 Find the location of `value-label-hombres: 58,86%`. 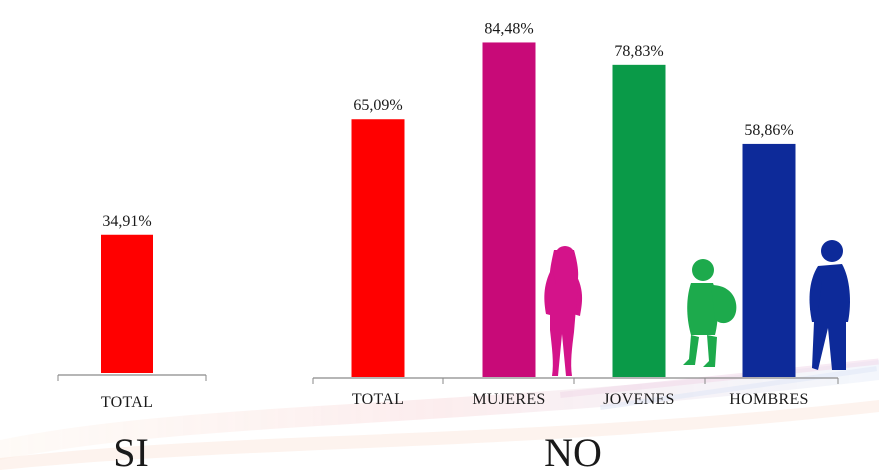

value-label-hombres: 58,86% is located at coordinates (768, 130).